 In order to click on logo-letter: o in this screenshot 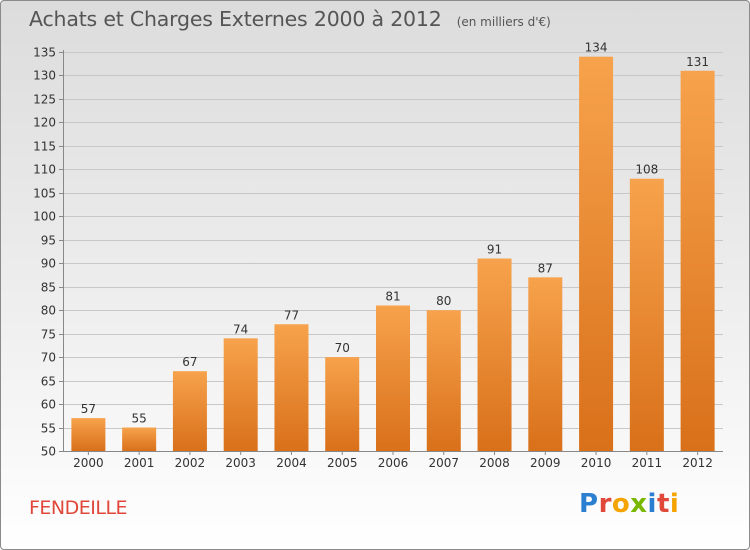, I will do `click(621, 504)`.